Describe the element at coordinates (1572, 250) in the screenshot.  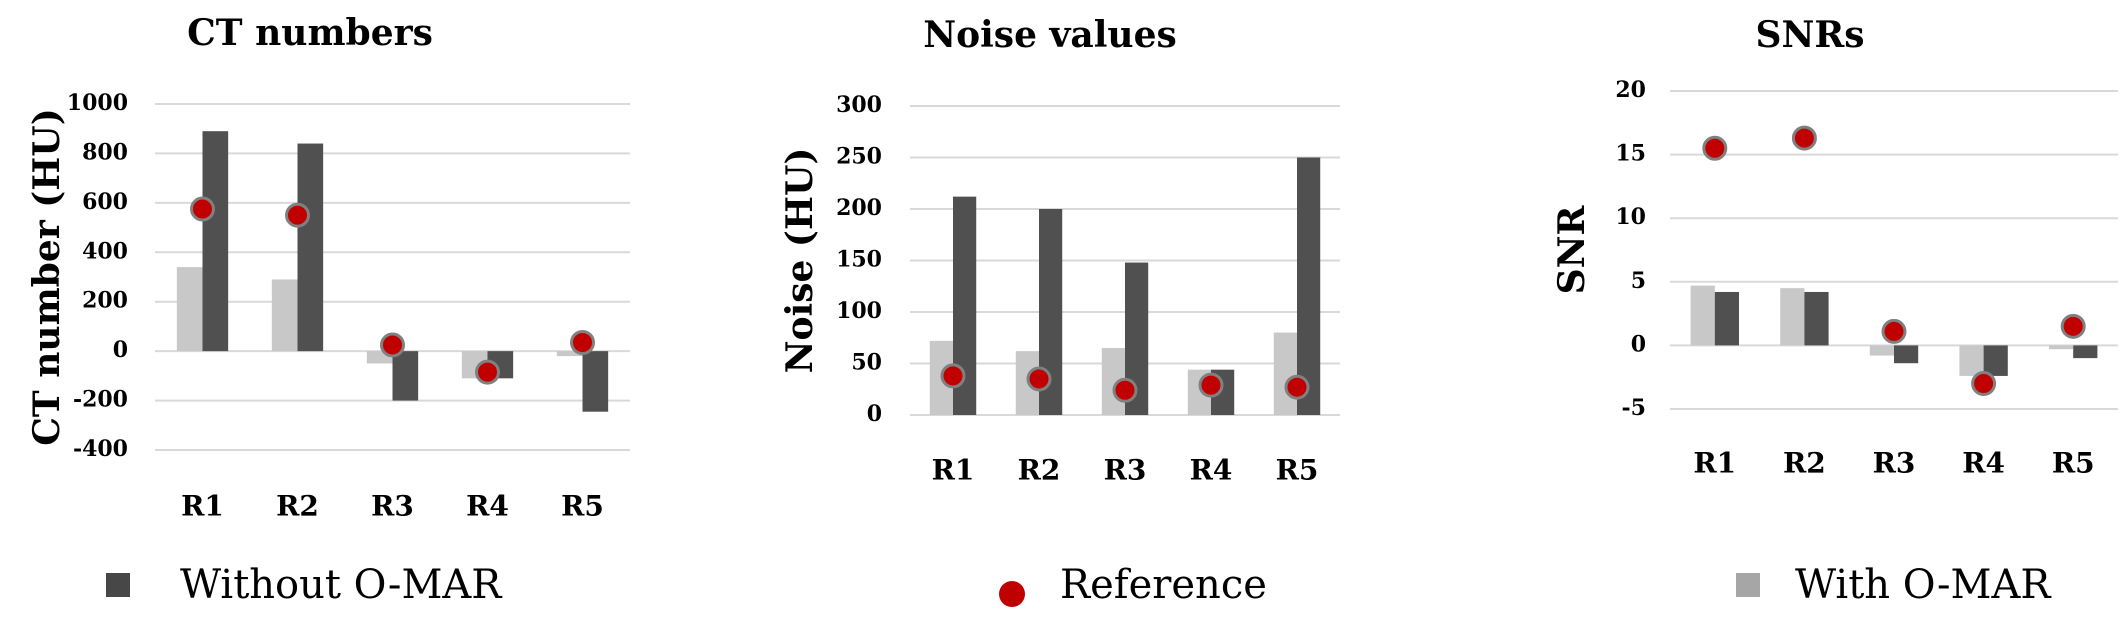
I see `y-axis-label-snrs: SNR` at that location.